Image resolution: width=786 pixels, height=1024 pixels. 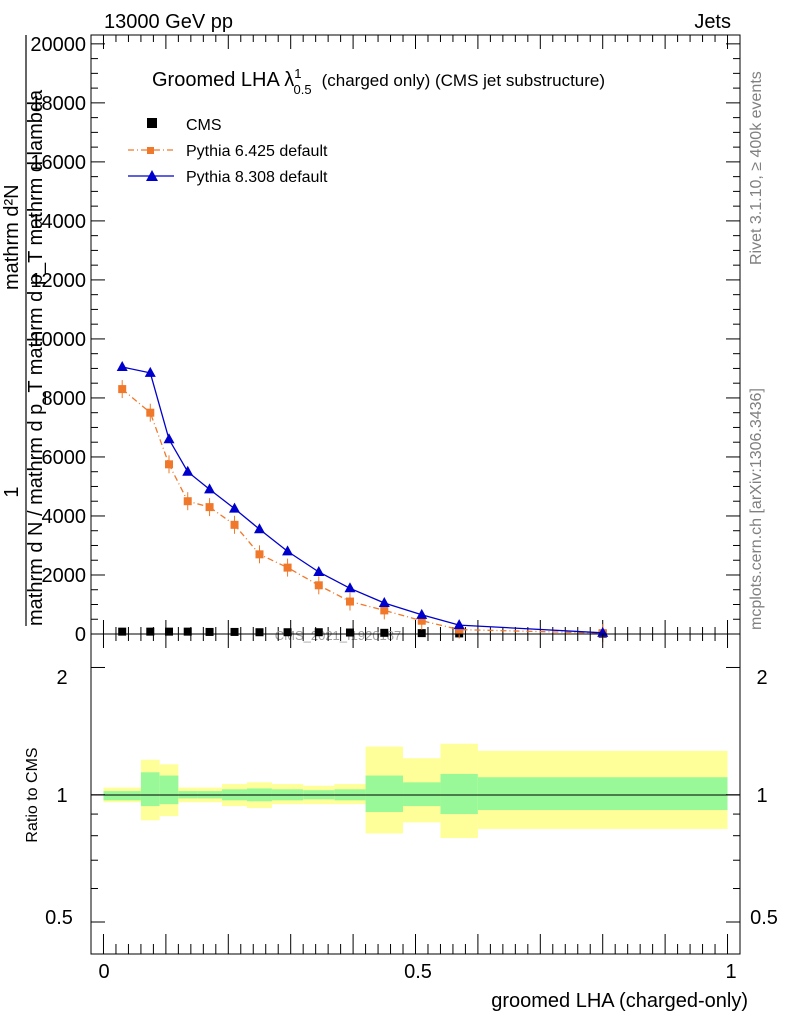 What do you see at coordinates (64, 576) in the screenshot?
I see `y-tick-label: 2000` at bounding box center [64, 576].